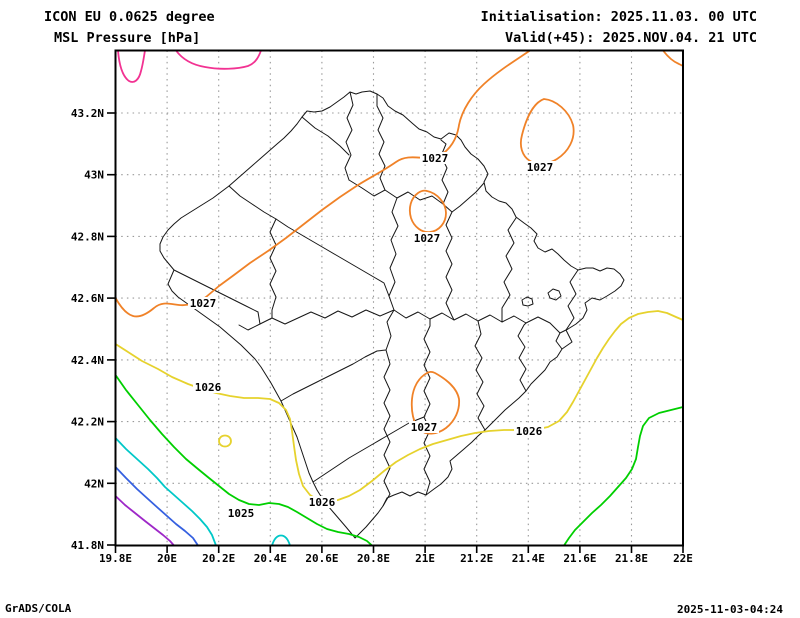 The width and height of the screenshot is (800, 618). Describe the element at coordinates (425, 558) in the screenshot. I see `x-tick-label: 21E` at that location.